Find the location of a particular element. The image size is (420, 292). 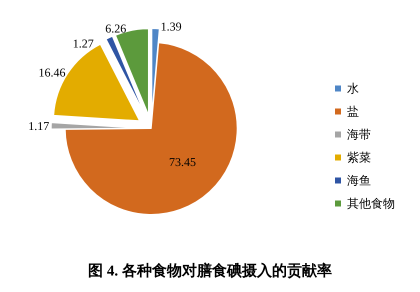

legend-label: 其他食物 is located at coordinates (371, 203).